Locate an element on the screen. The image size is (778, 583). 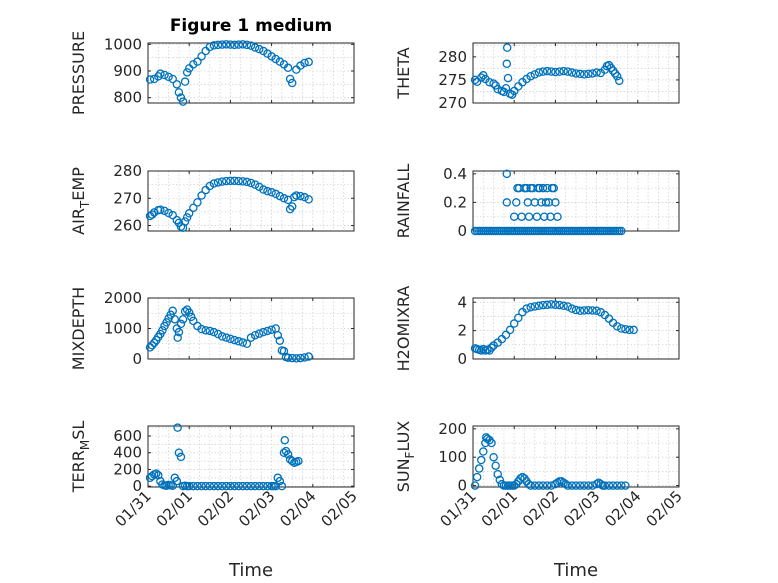
x-tick-label: 02/03 is located at coordinates (256, 508).